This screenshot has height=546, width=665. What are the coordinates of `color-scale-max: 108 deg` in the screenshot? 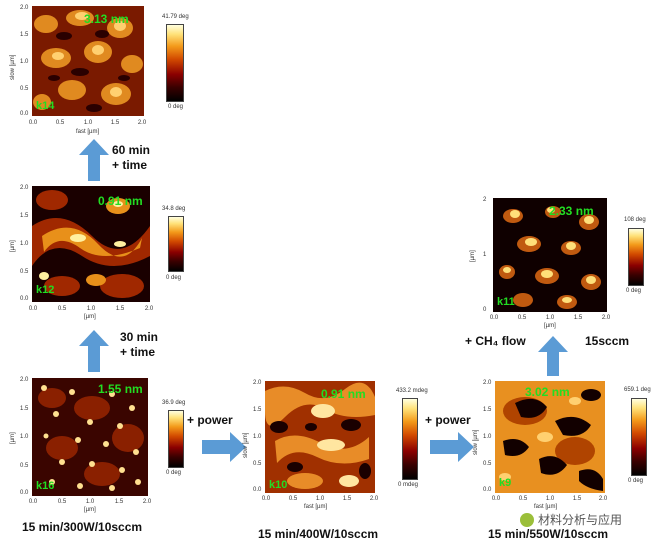 It's located at (635, 220).